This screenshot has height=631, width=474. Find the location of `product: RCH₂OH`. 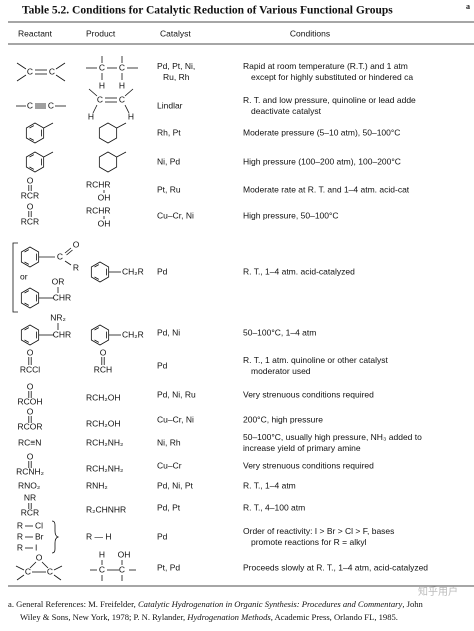

product: RCH₂OH is located at coordinates (103, 397).